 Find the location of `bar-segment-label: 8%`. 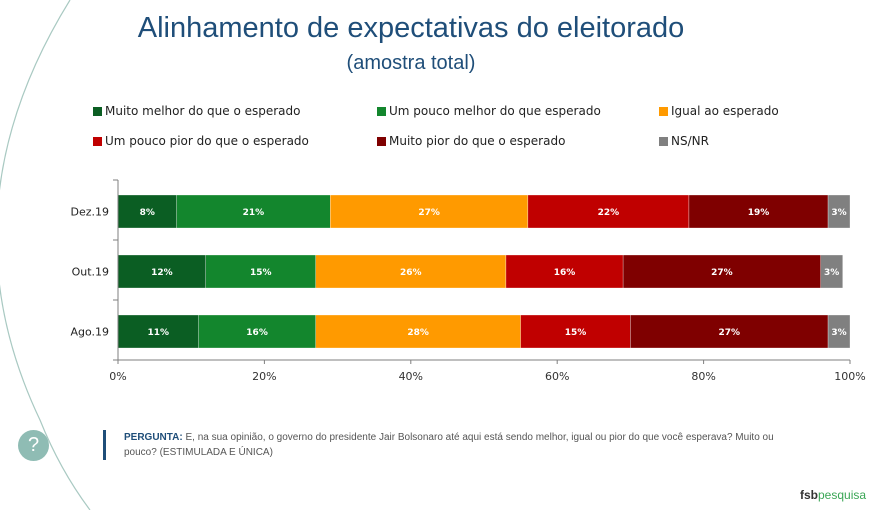

bar-segment-label: 8% is located at coordinates (147, 213).